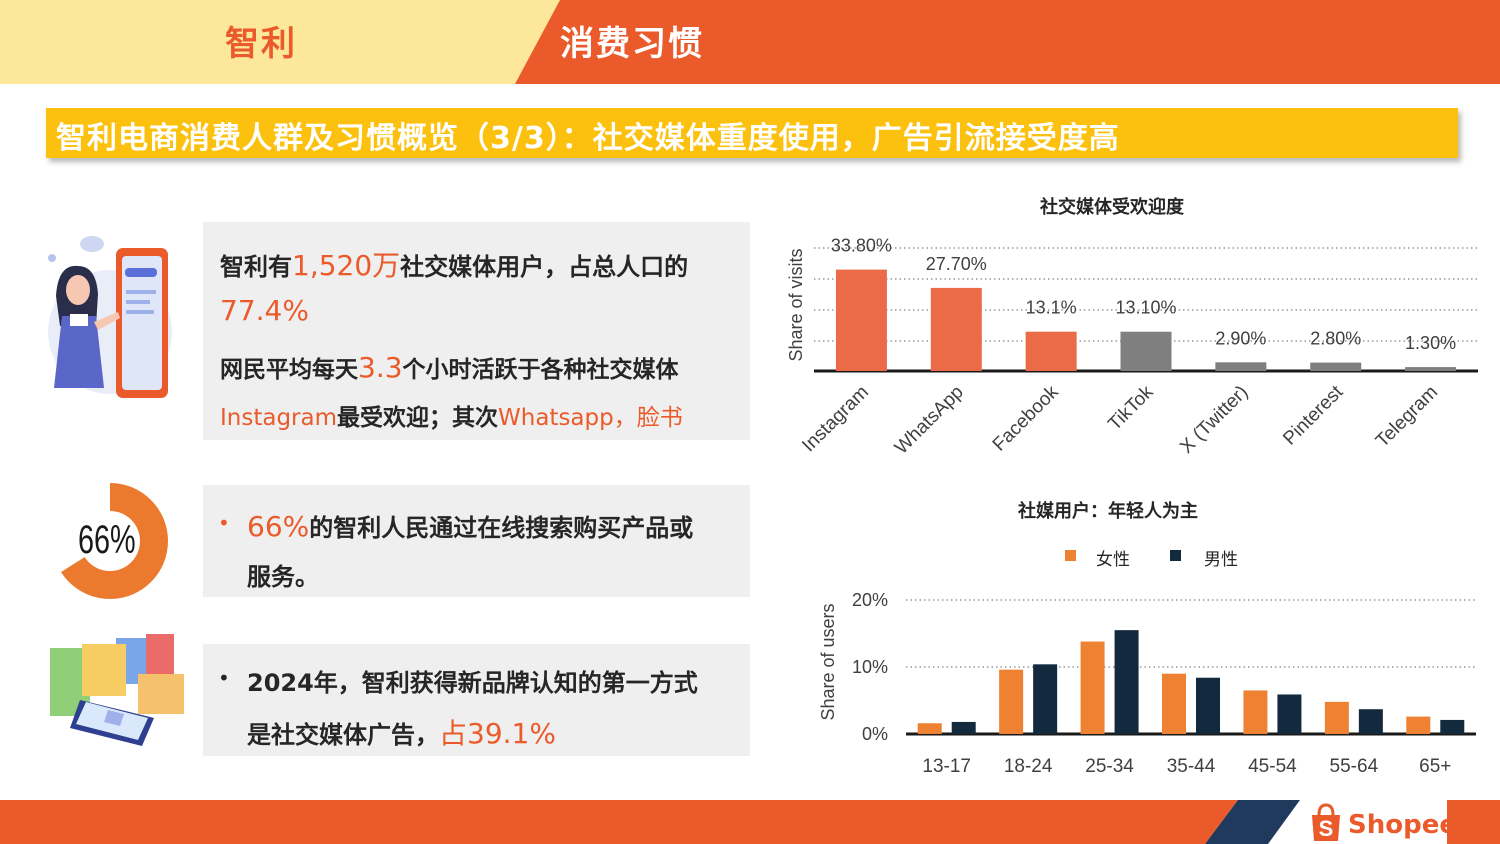 This screenshot has width=1500, height=844. What do you see at coordinates (1051, 308) in the screenshot?
I see `chart1-value-label: 13.1%` at bounding box center [1051, 308].